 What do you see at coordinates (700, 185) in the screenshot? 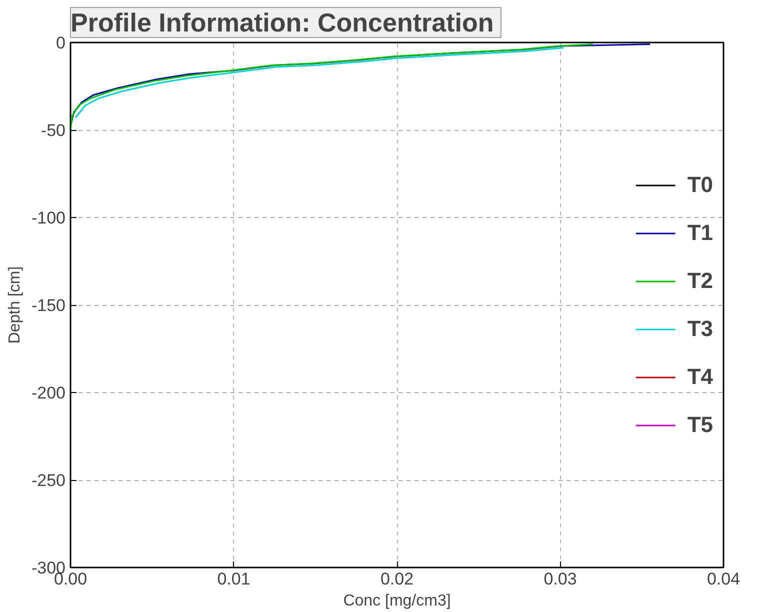
I see `legend-label: T0` at bounding box center [700, 185].